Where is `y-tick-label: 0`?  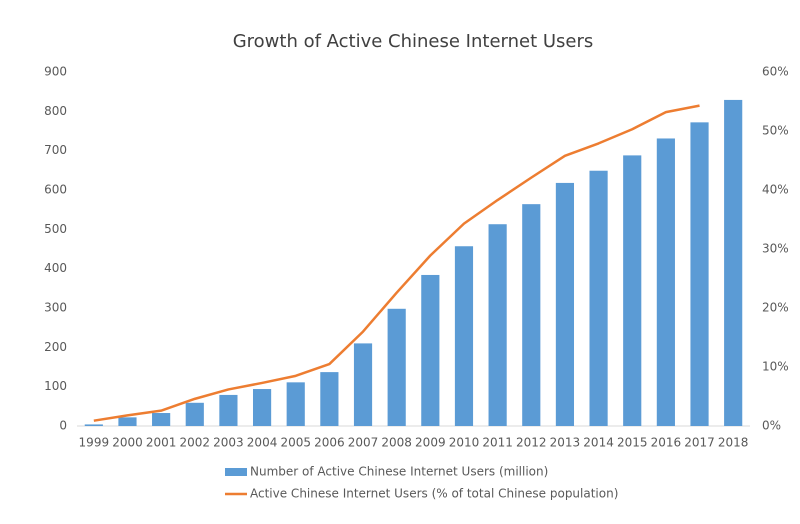 y-tick-label: 0 is located at coordinates (63, 426).